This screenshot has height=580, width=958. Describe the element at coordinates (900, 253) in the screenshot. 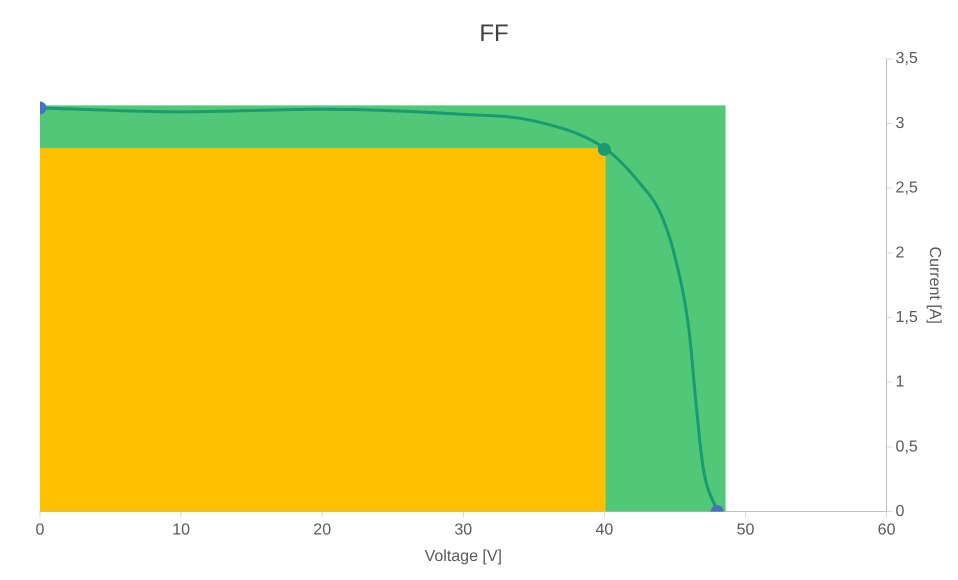

I see `y-tick-label: 2` at that location.